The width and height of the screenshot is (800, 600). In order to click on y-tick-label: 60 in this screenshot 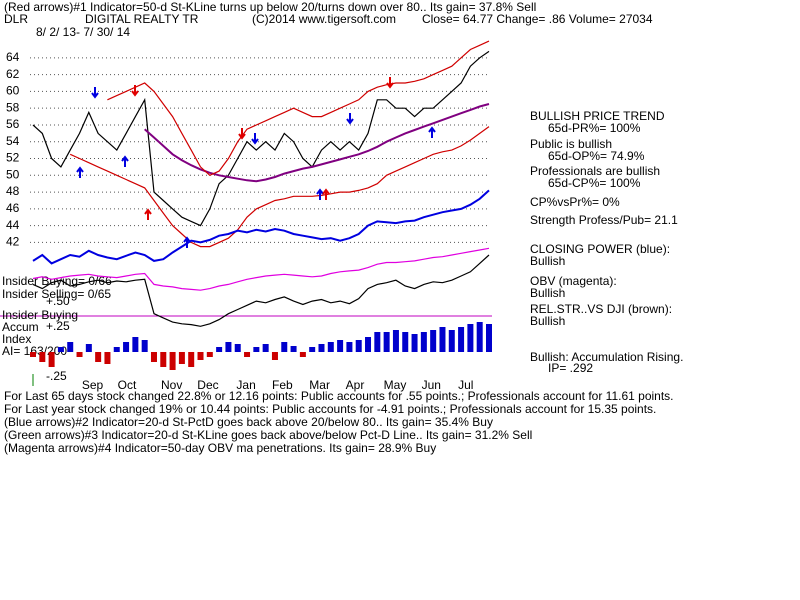, I will do `click(13, 91)`.